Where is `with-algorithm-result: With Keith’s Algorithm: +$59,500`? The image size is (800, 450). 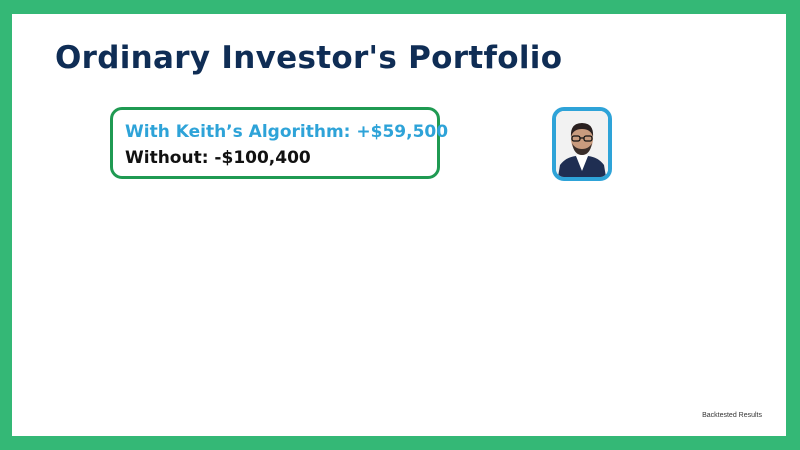 with-algorithm-result: With Keith’s Algorithm: +$59,500 is located at coordinates (287, 132).